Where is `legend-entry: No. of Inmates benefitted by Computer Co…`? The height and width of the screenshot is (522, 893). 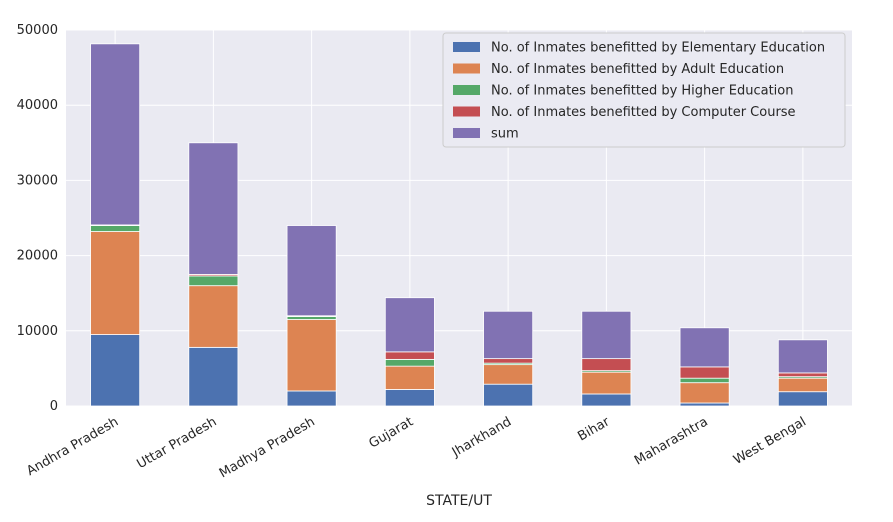 legend-entry: No. of Inmates benefitted by Computer Co… is located at coordinates (643, 112).